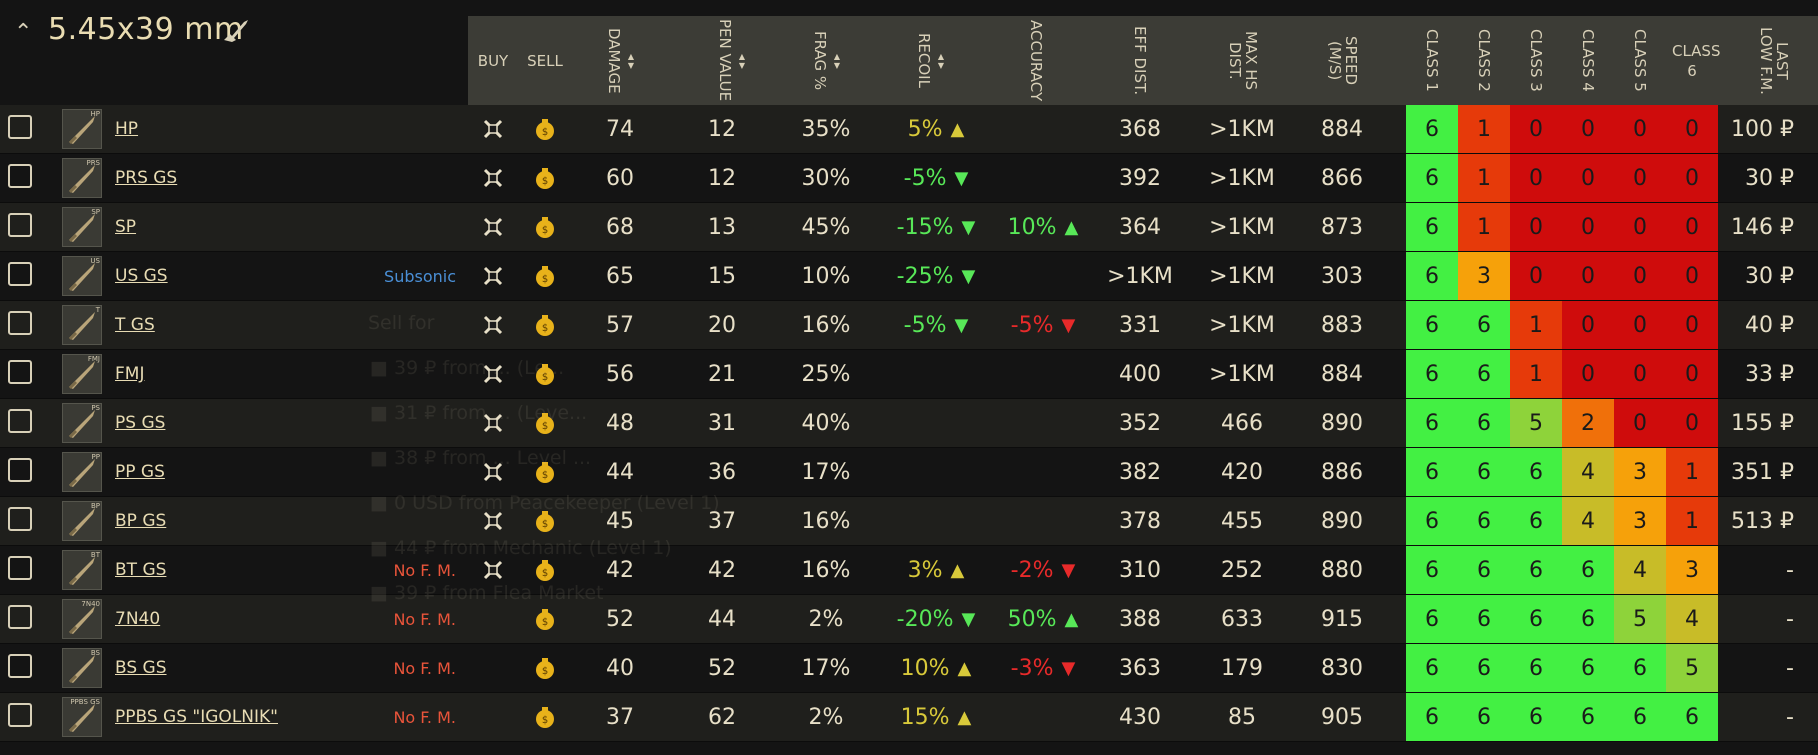 This screenshot has width=1818, height=755. I want to click on armor-class-6-value: 3, so click(1692, 570).